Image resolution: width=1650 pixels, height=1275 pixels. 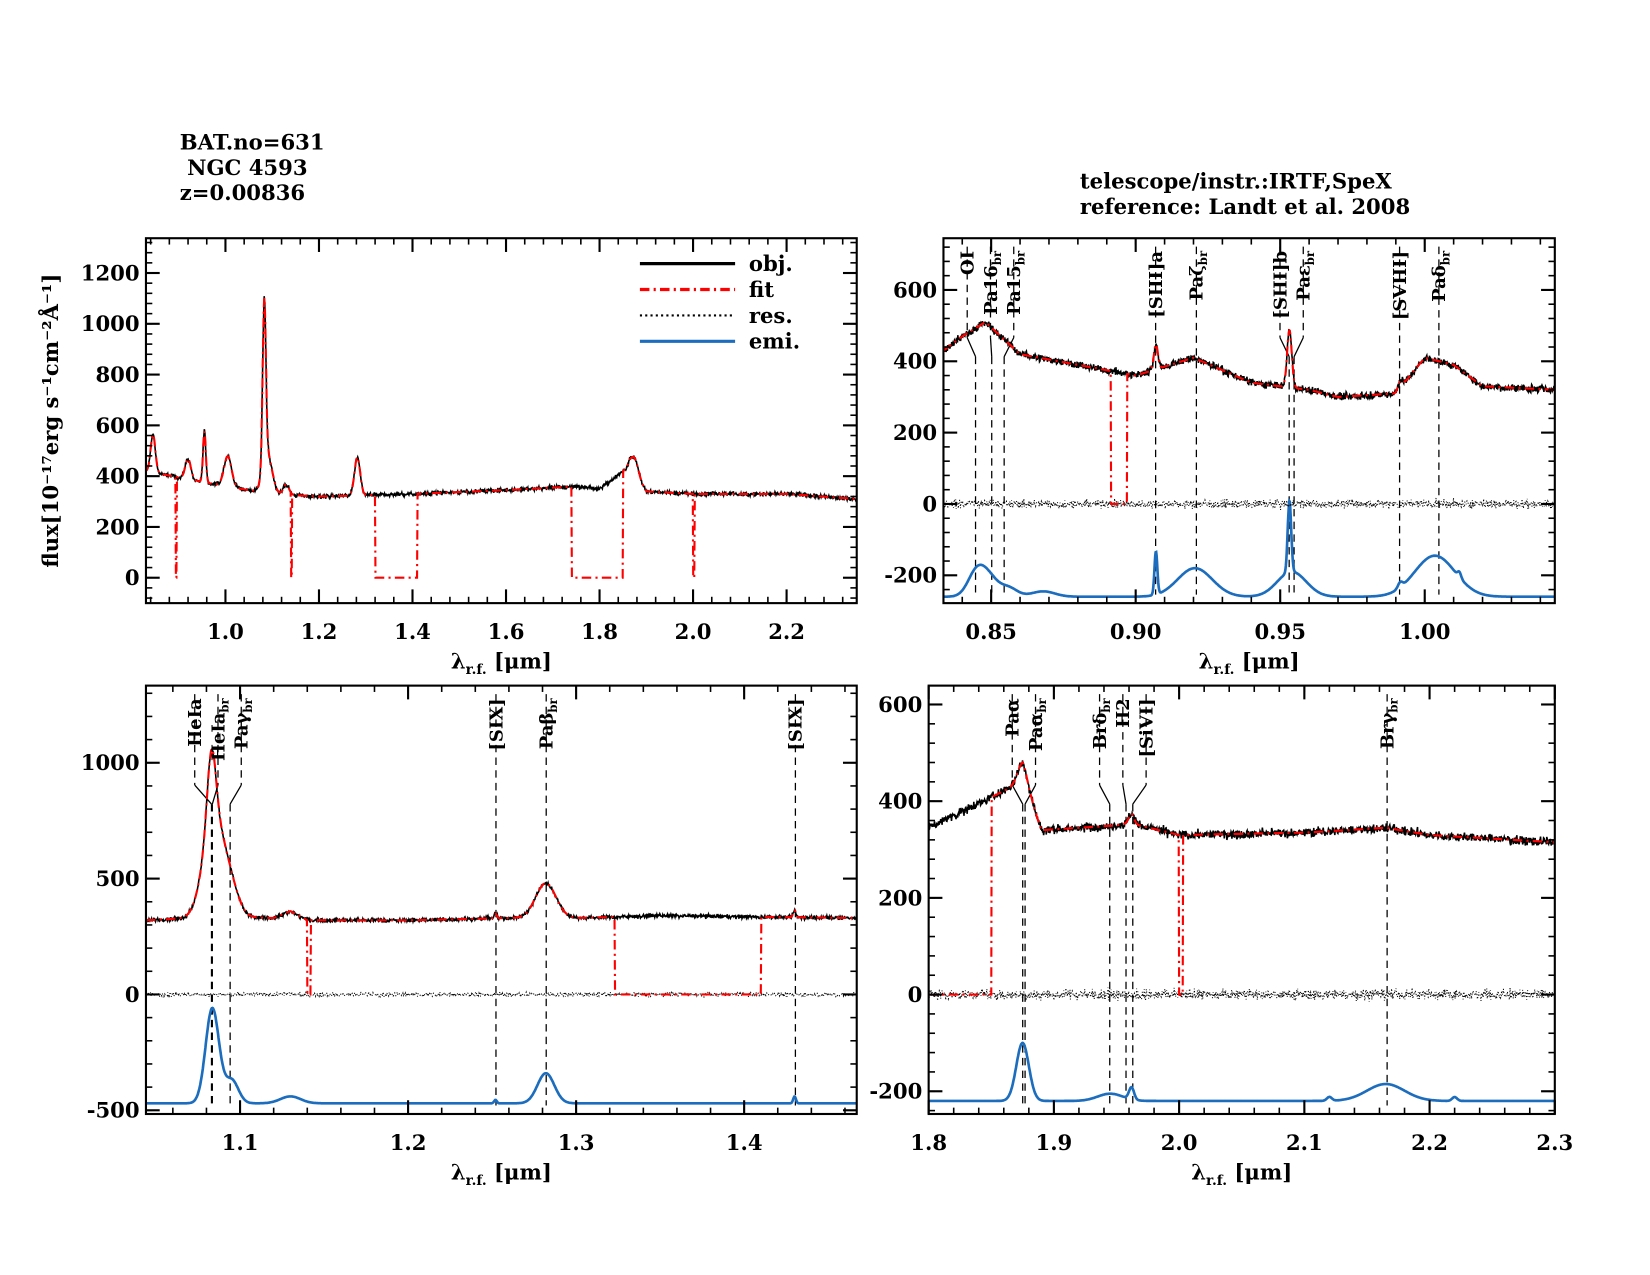 What do you see at coordinates (1400, 285) in the screenshot?
I see `line-label: [SVIII]` at bounding box center [1400, 285].